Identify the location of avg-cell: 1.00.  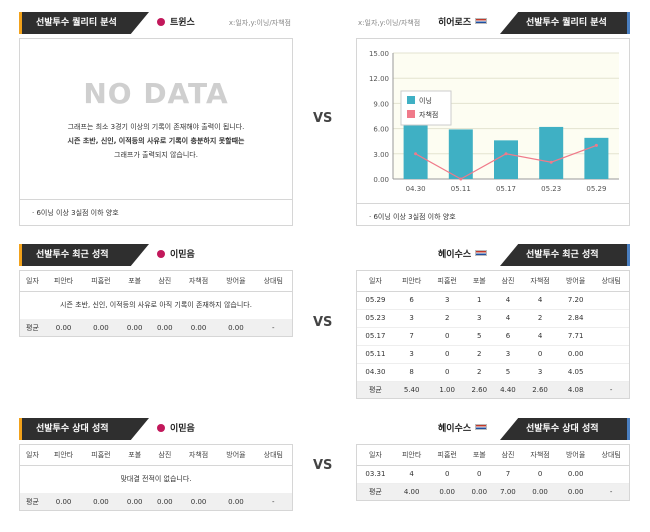
(447, 389).